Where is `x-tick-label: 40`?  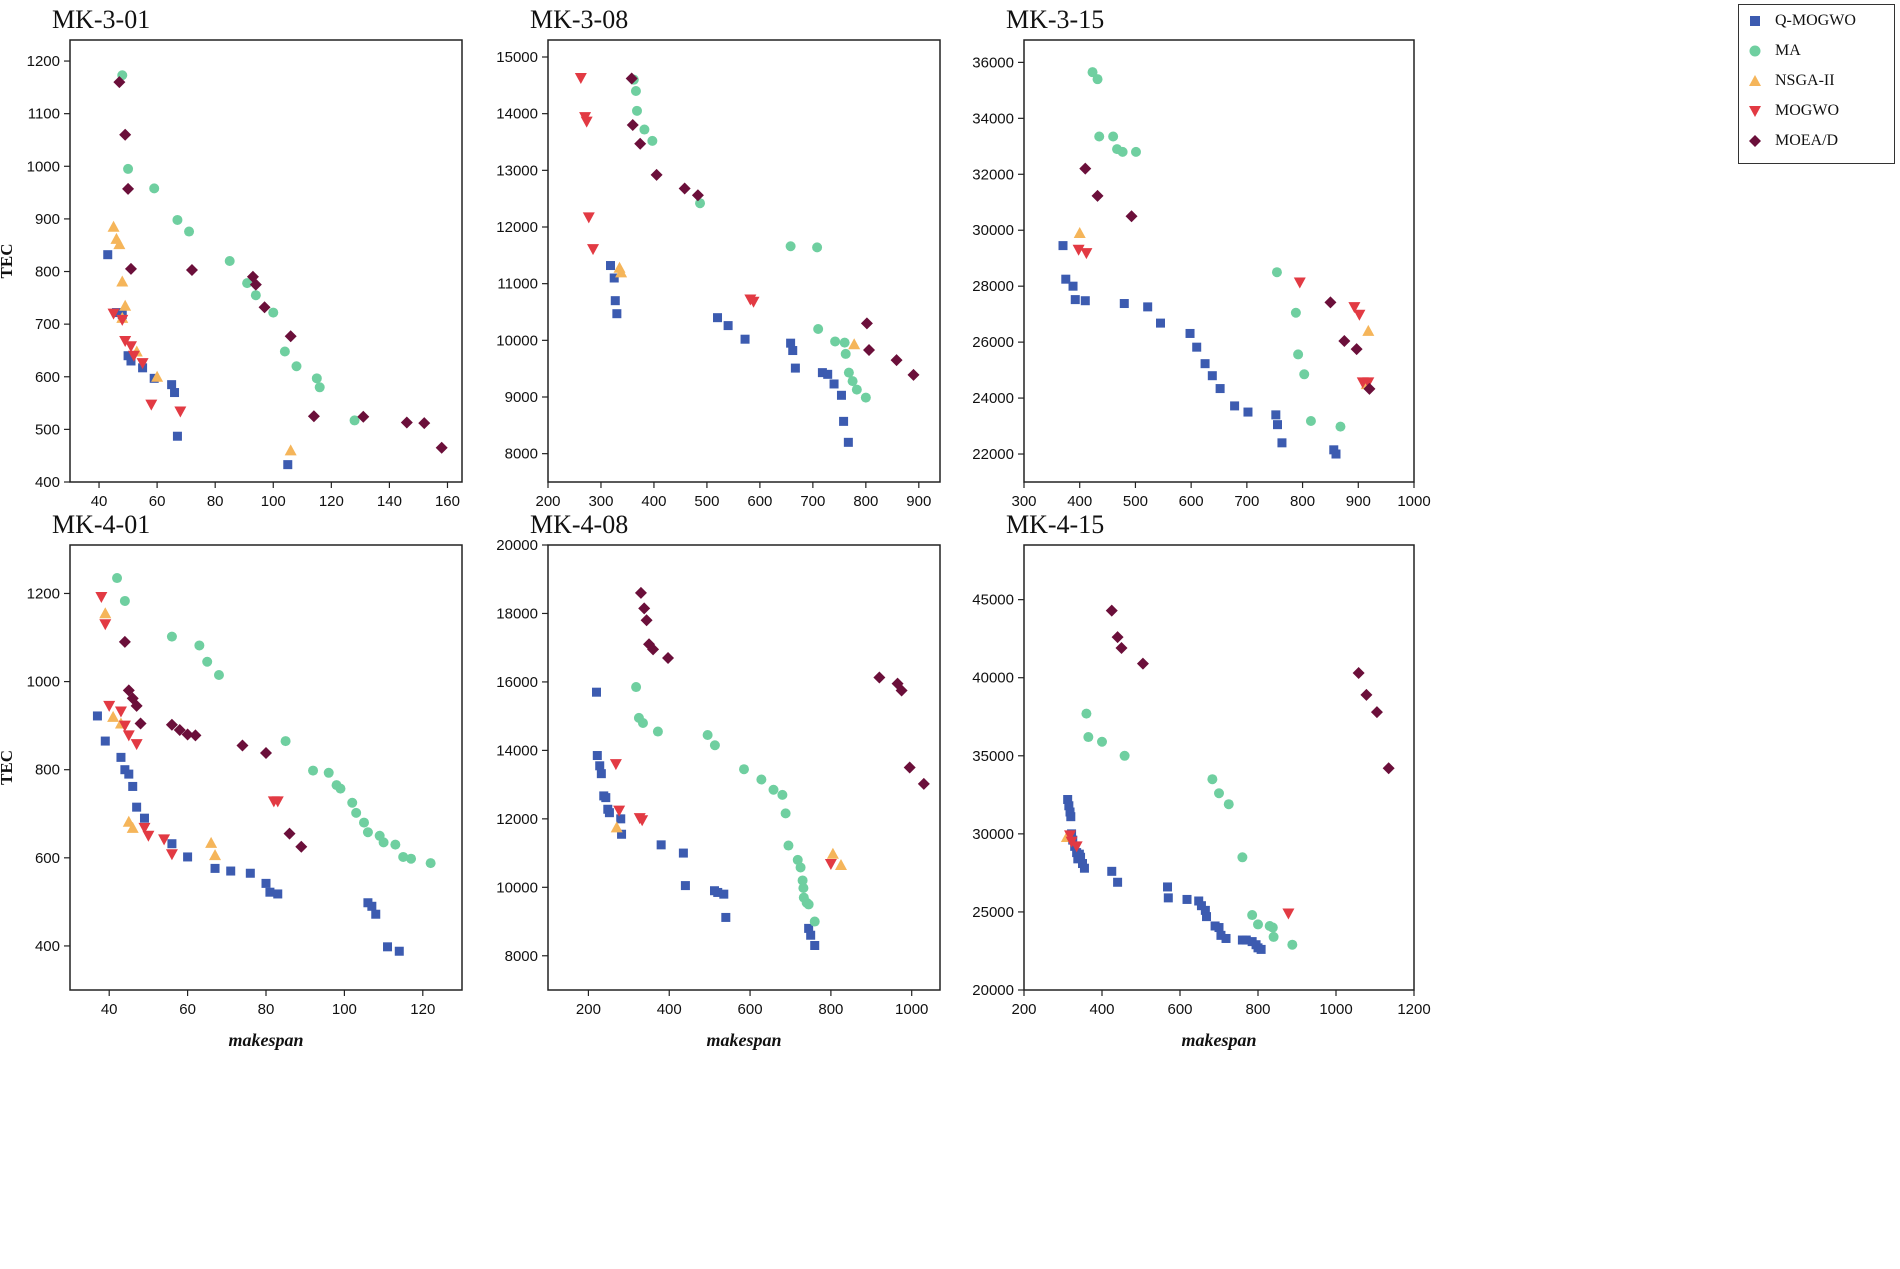
x-tick-label: 40 is located at coordinates (99, 501).